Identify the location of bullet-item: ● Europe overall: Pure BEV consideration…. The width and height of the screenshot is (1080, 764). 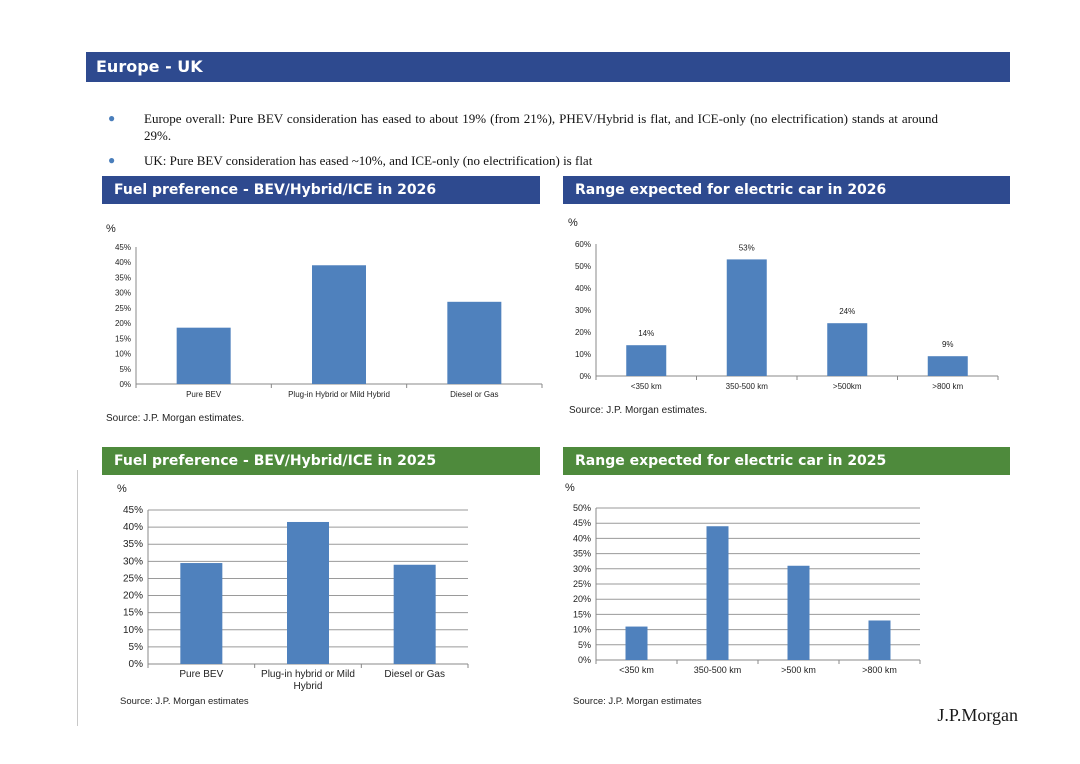
(523, 127).